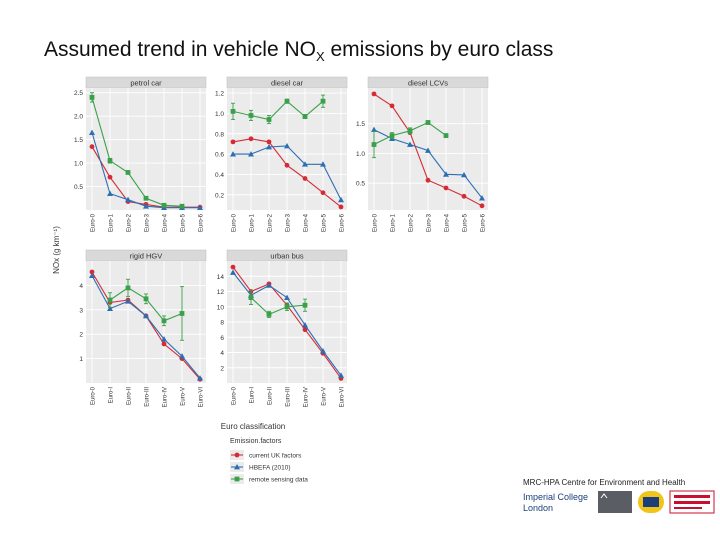 The image size is (720, 540). I want to click on panel-1-ytick-label: 0.5, so click(78, 187).